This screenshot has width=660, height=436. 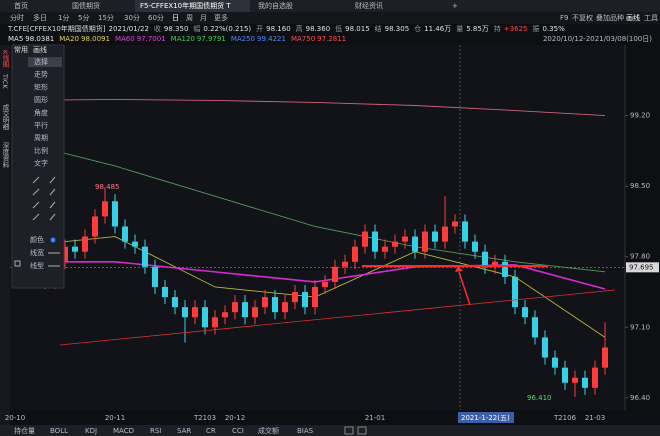 I want to click on tool: 选择, so click(x=41, y=61).